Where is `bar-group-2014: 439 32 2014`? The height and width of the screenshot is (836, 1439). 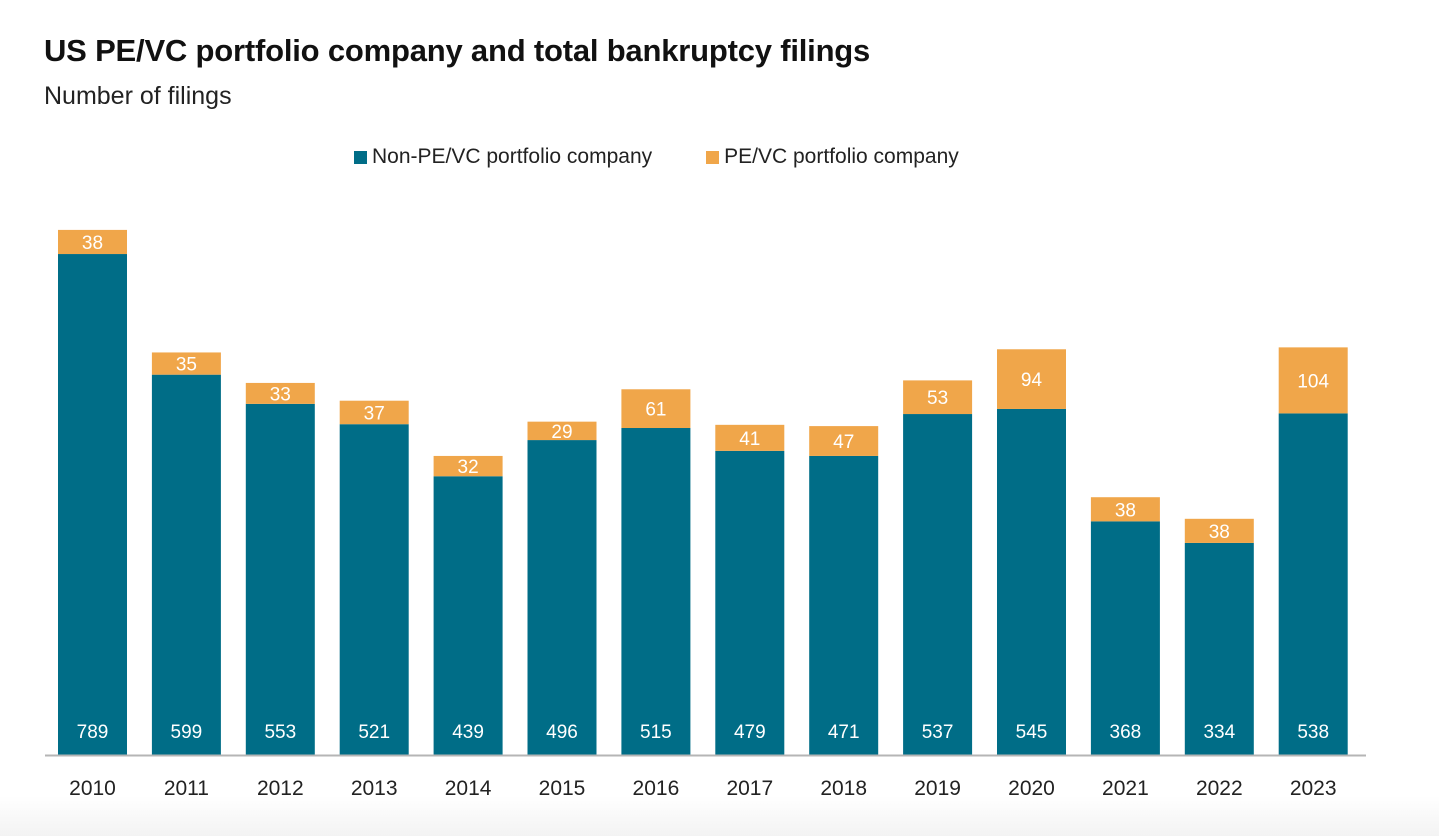 bar-group-2014: 439 32 2014 is located at coordinates (468, 627).